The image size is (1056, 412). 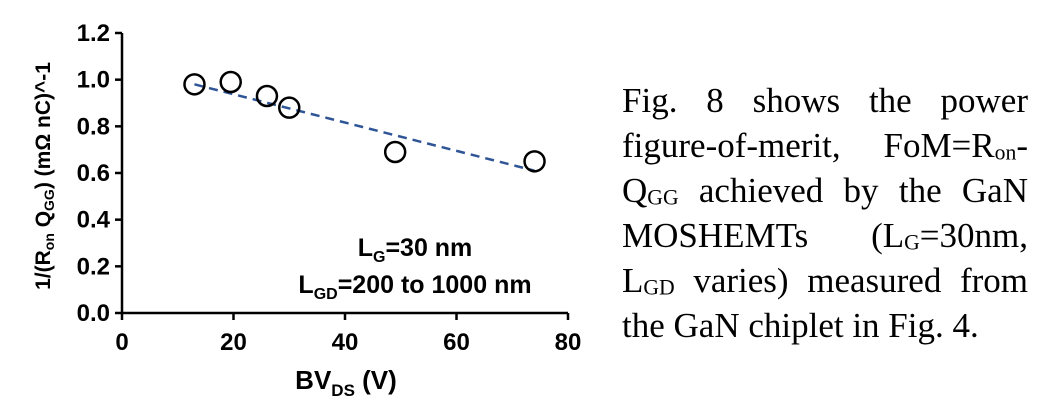 I want to click on x-axis-label: BVDS (V), so click(x=346, y=382).